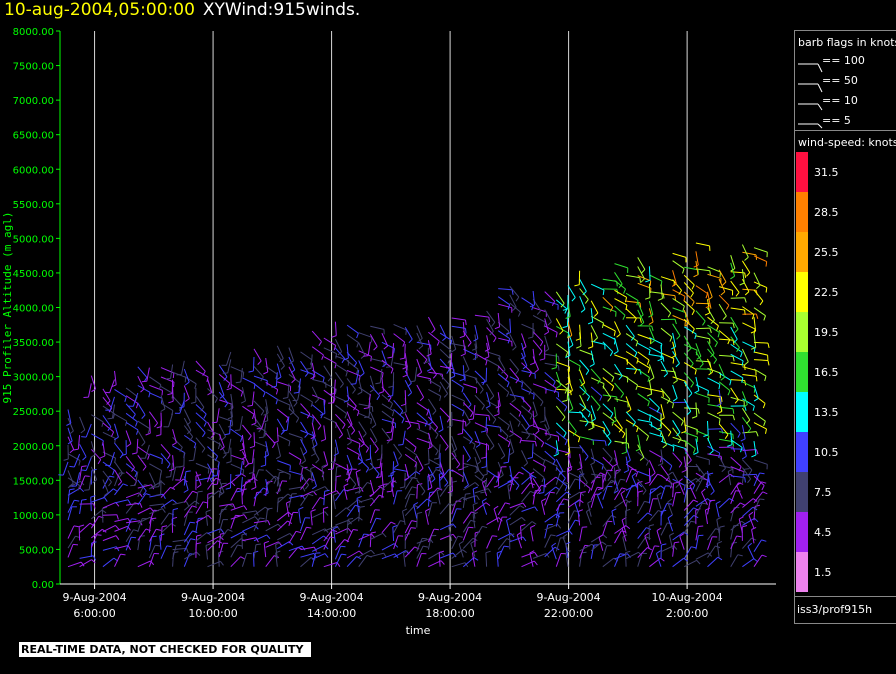 Image resolution: width=896 pixels, height=674 pixels. Describe the element at coordinates (826, 452) in the screenshot. I see `speed-scale-label: 10.5` at that location.